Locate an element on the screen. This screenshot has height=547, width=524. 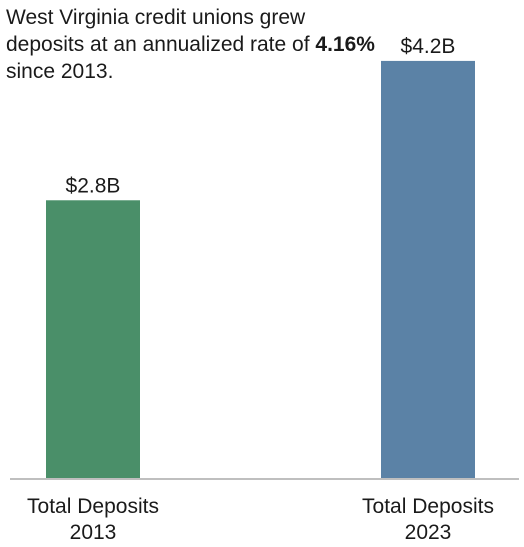
annotation-text-end: since 2013. is located at coordinates (60, 71).